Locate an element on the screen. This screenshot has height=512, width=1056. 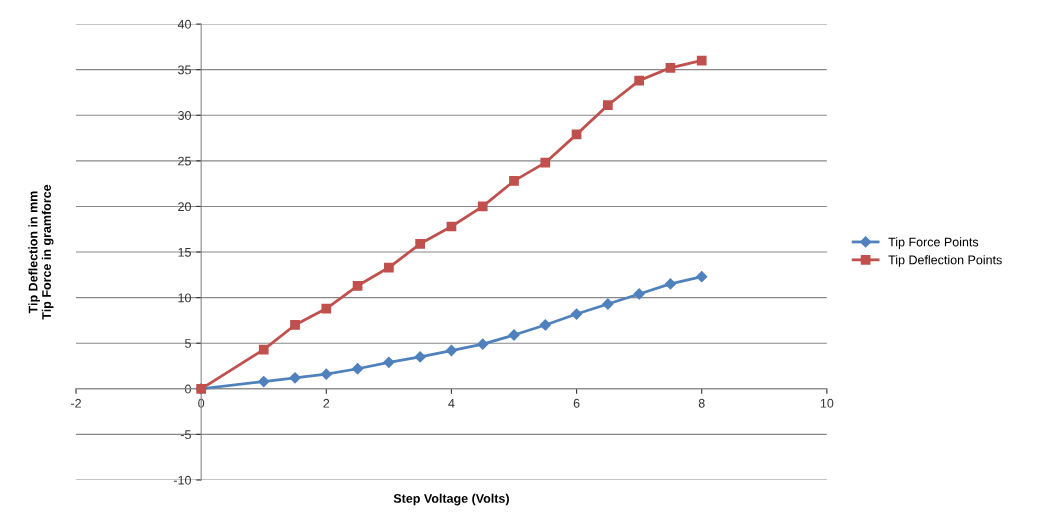
x-tick-label: 4 is located at coordinates (451, 403).